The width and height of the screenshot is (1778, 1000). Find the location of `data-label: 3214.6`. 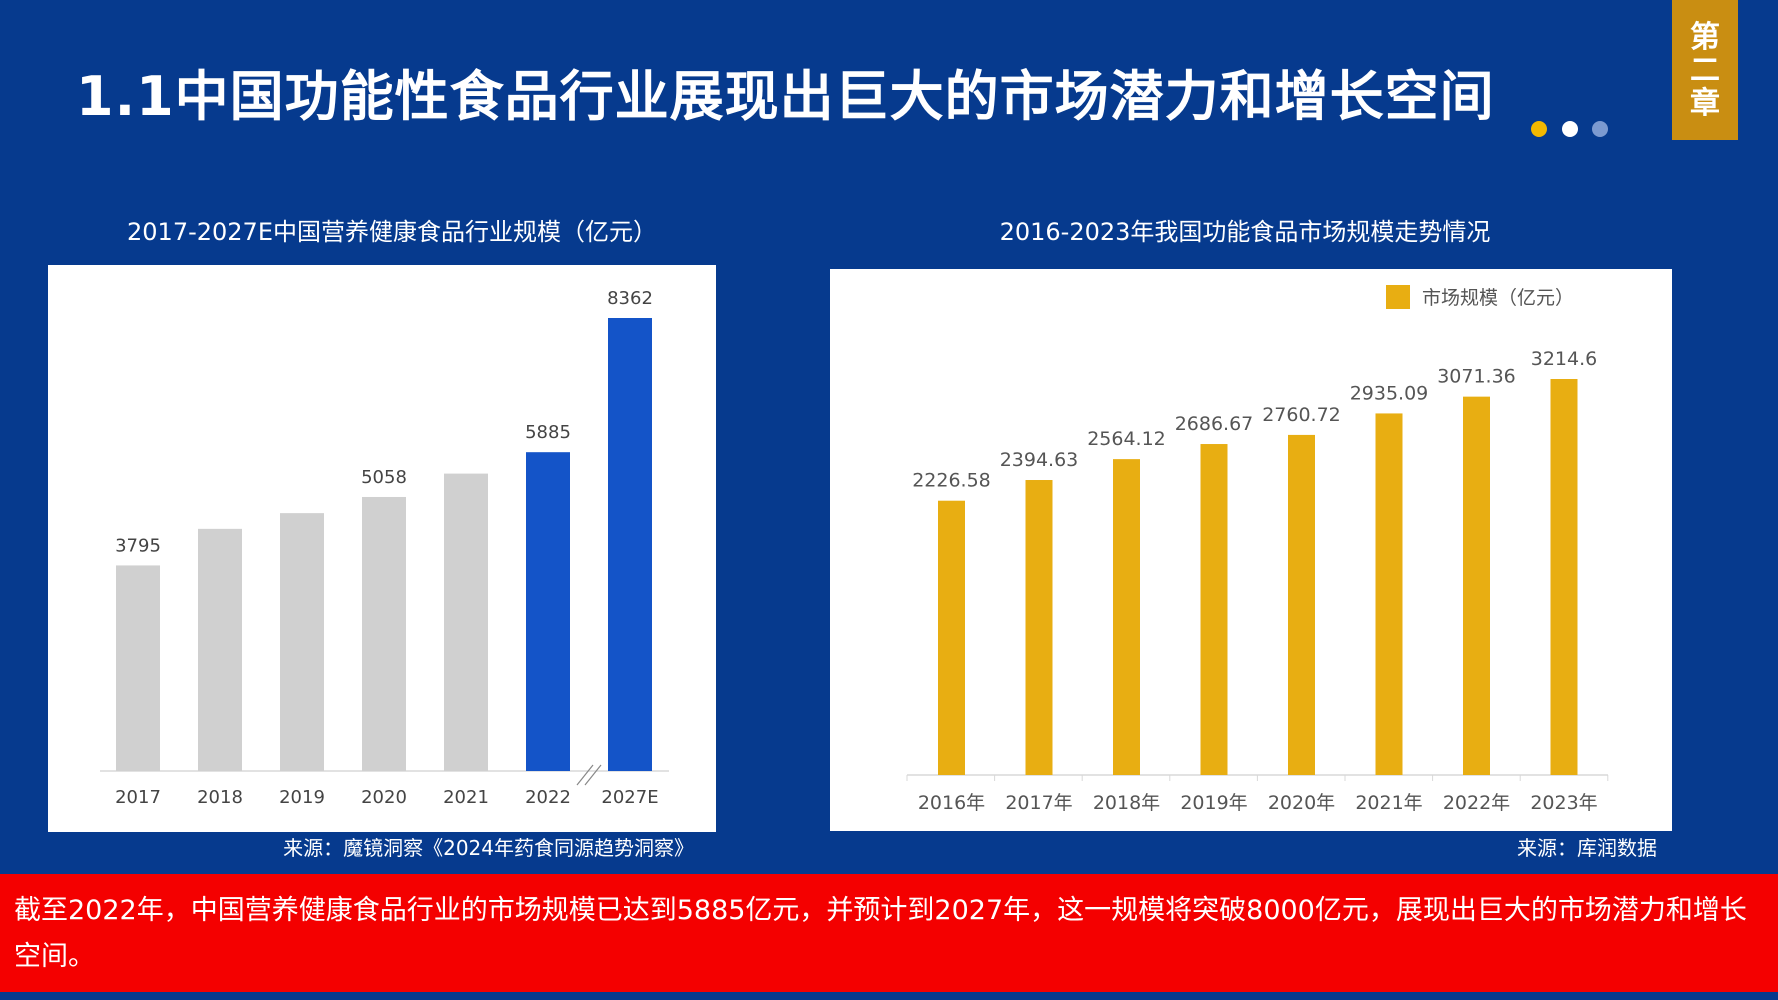

data-label: 3214.6 is located at coordinates (1564, 359).